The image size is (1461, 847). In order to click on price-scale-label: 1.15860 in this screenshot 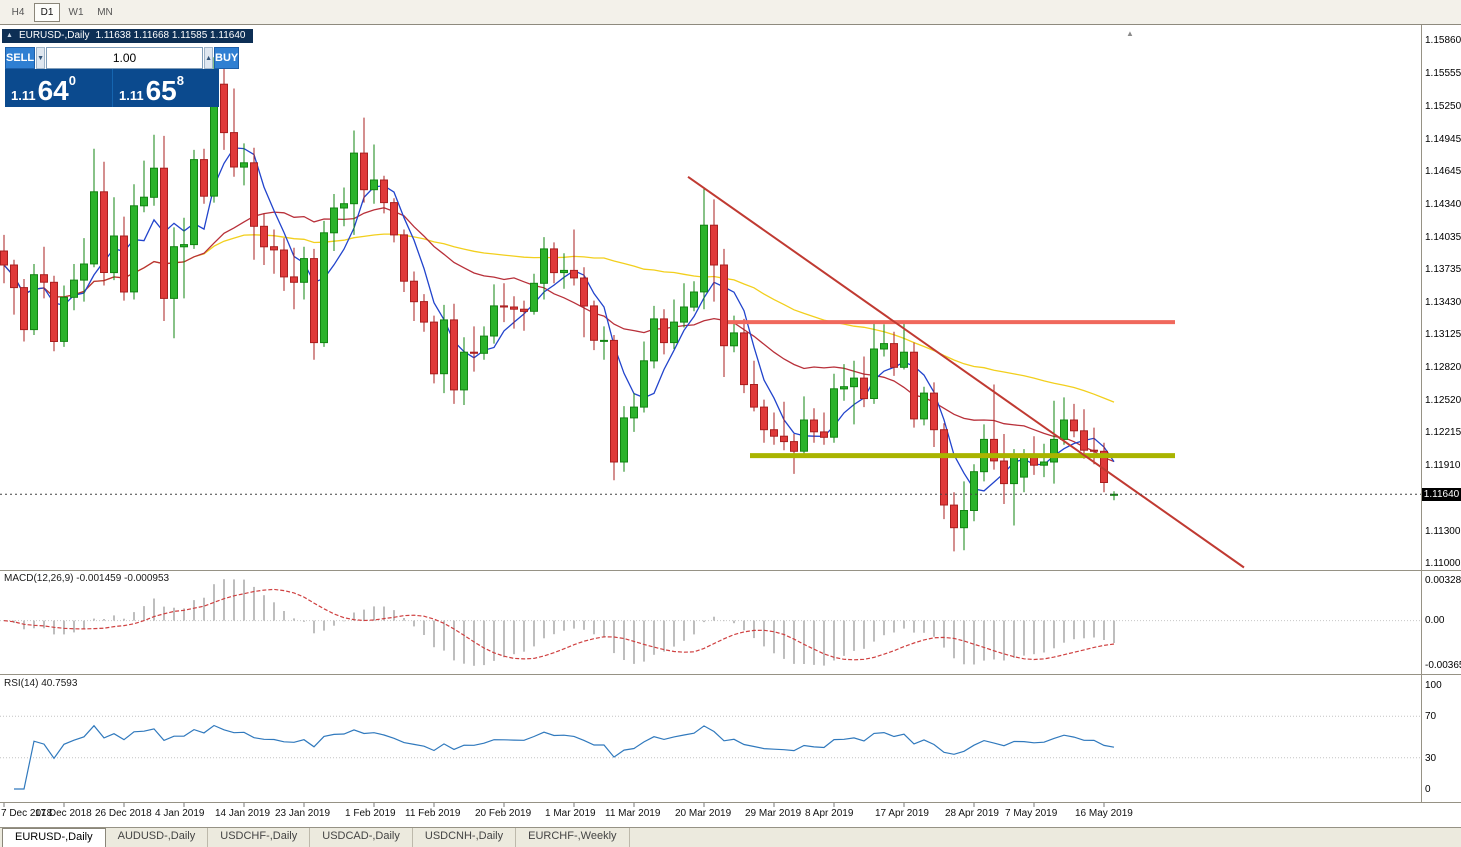, I will do `click(1443, 41)`.